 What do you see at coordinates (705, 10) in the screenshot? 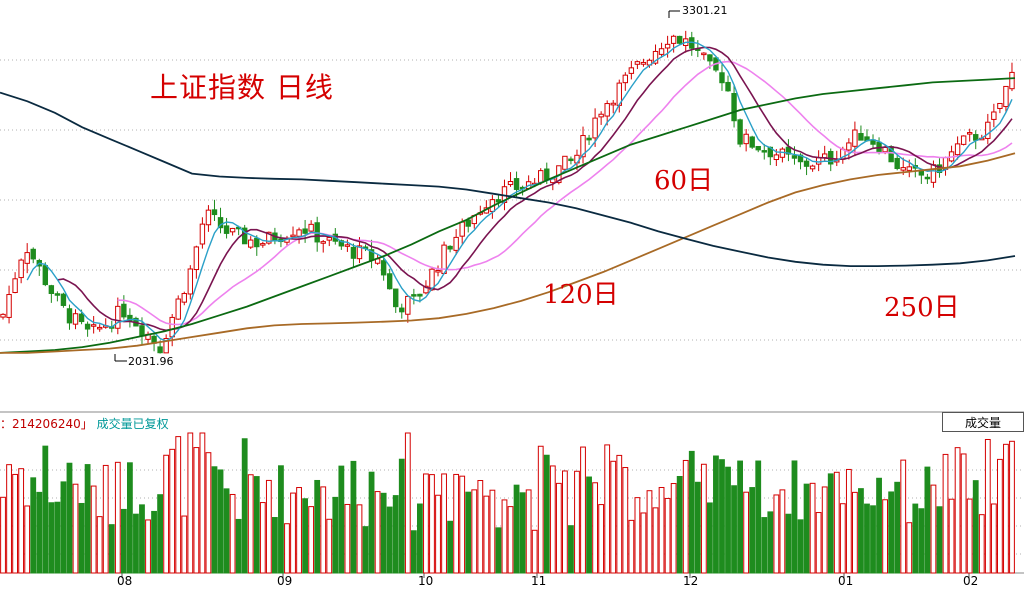
I see `high-annotation: 3301.21` at bounding box center [705, 10].